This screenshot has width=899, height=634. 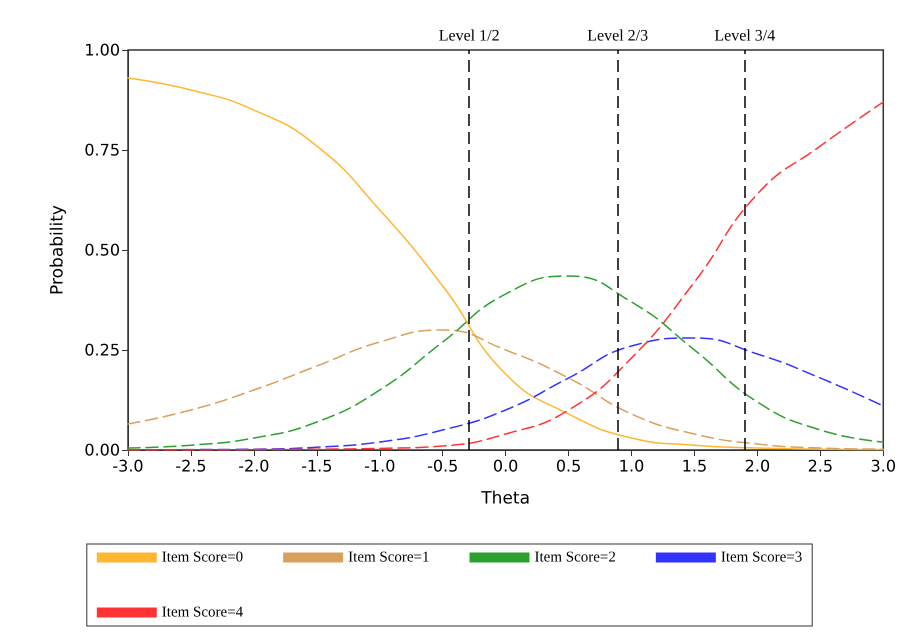 I want to click on y-tick-label: 0.00, so click(x=102, y=450).